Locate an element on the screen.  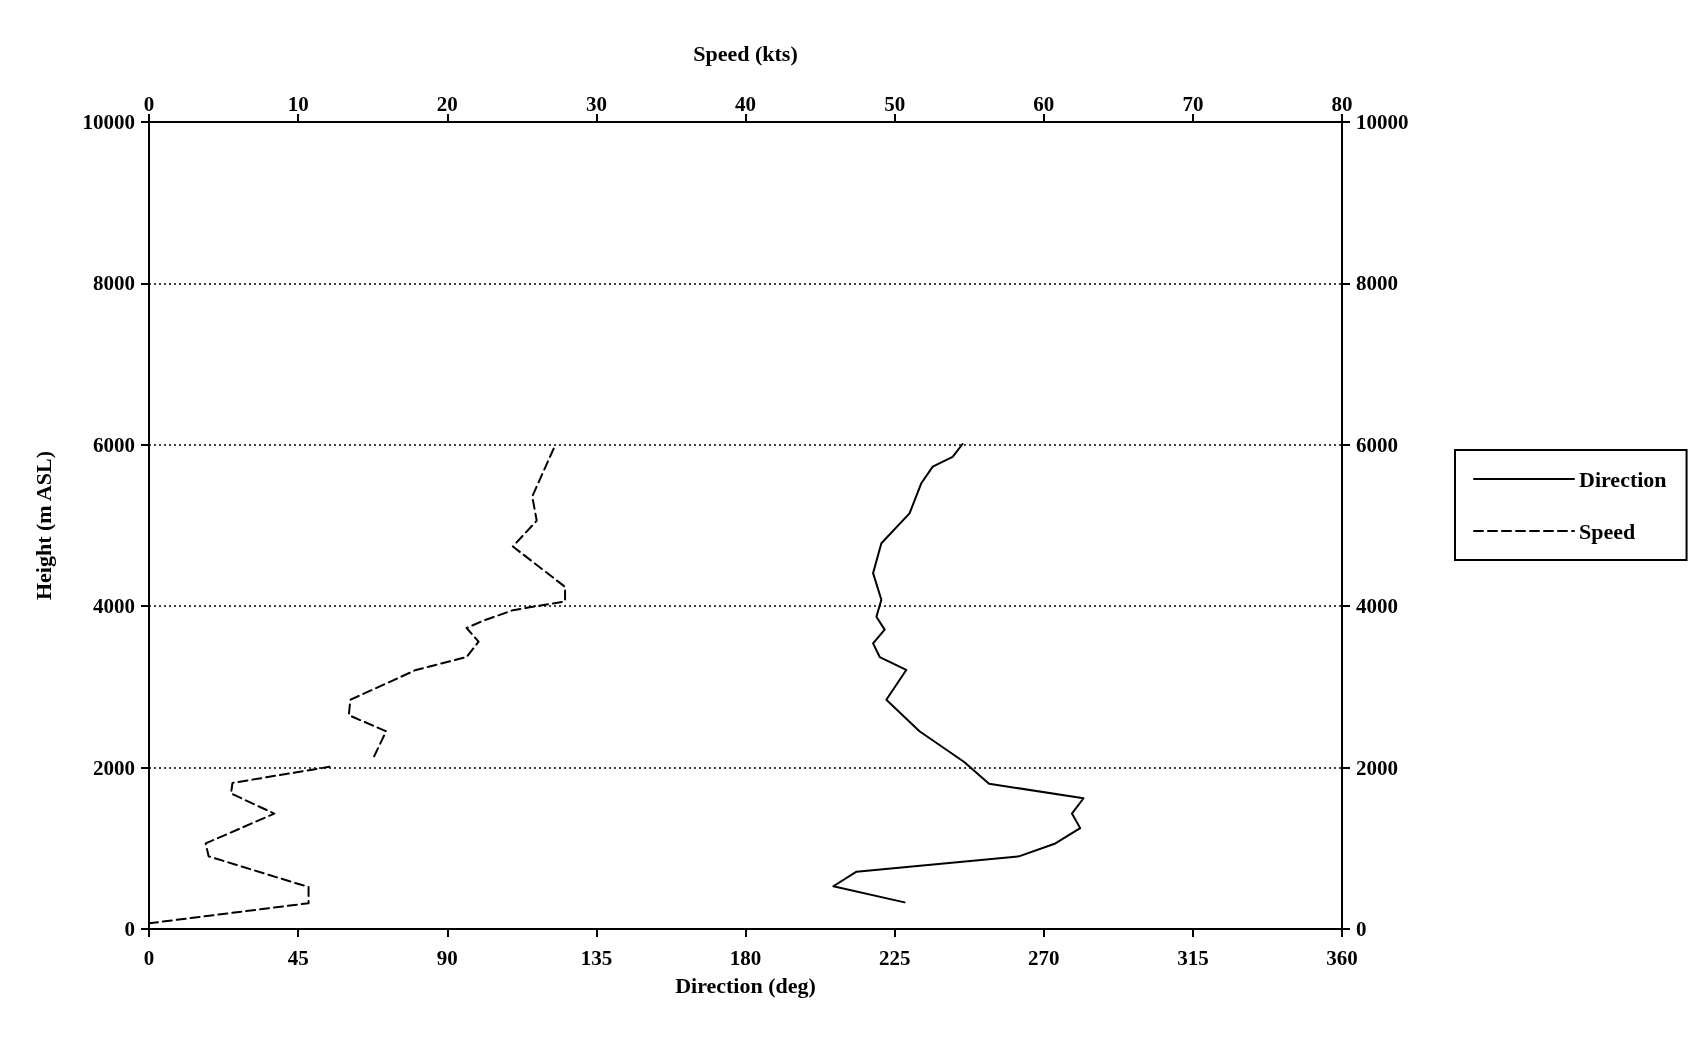
y2-tick-label: 4000 is located at coordinates (1377, 606).